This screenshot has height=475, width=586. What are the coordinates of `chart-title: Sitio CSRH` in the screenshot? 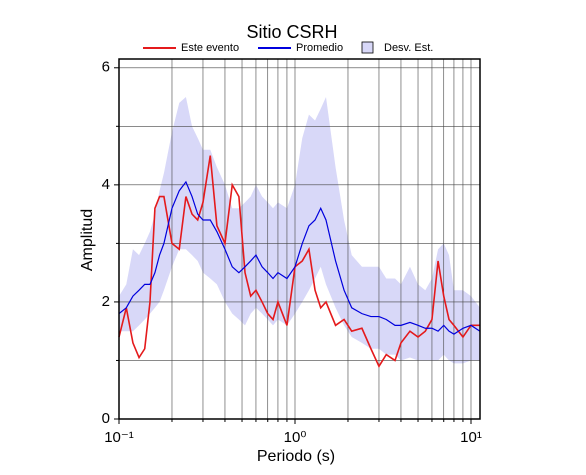 It's located at (291, 32).